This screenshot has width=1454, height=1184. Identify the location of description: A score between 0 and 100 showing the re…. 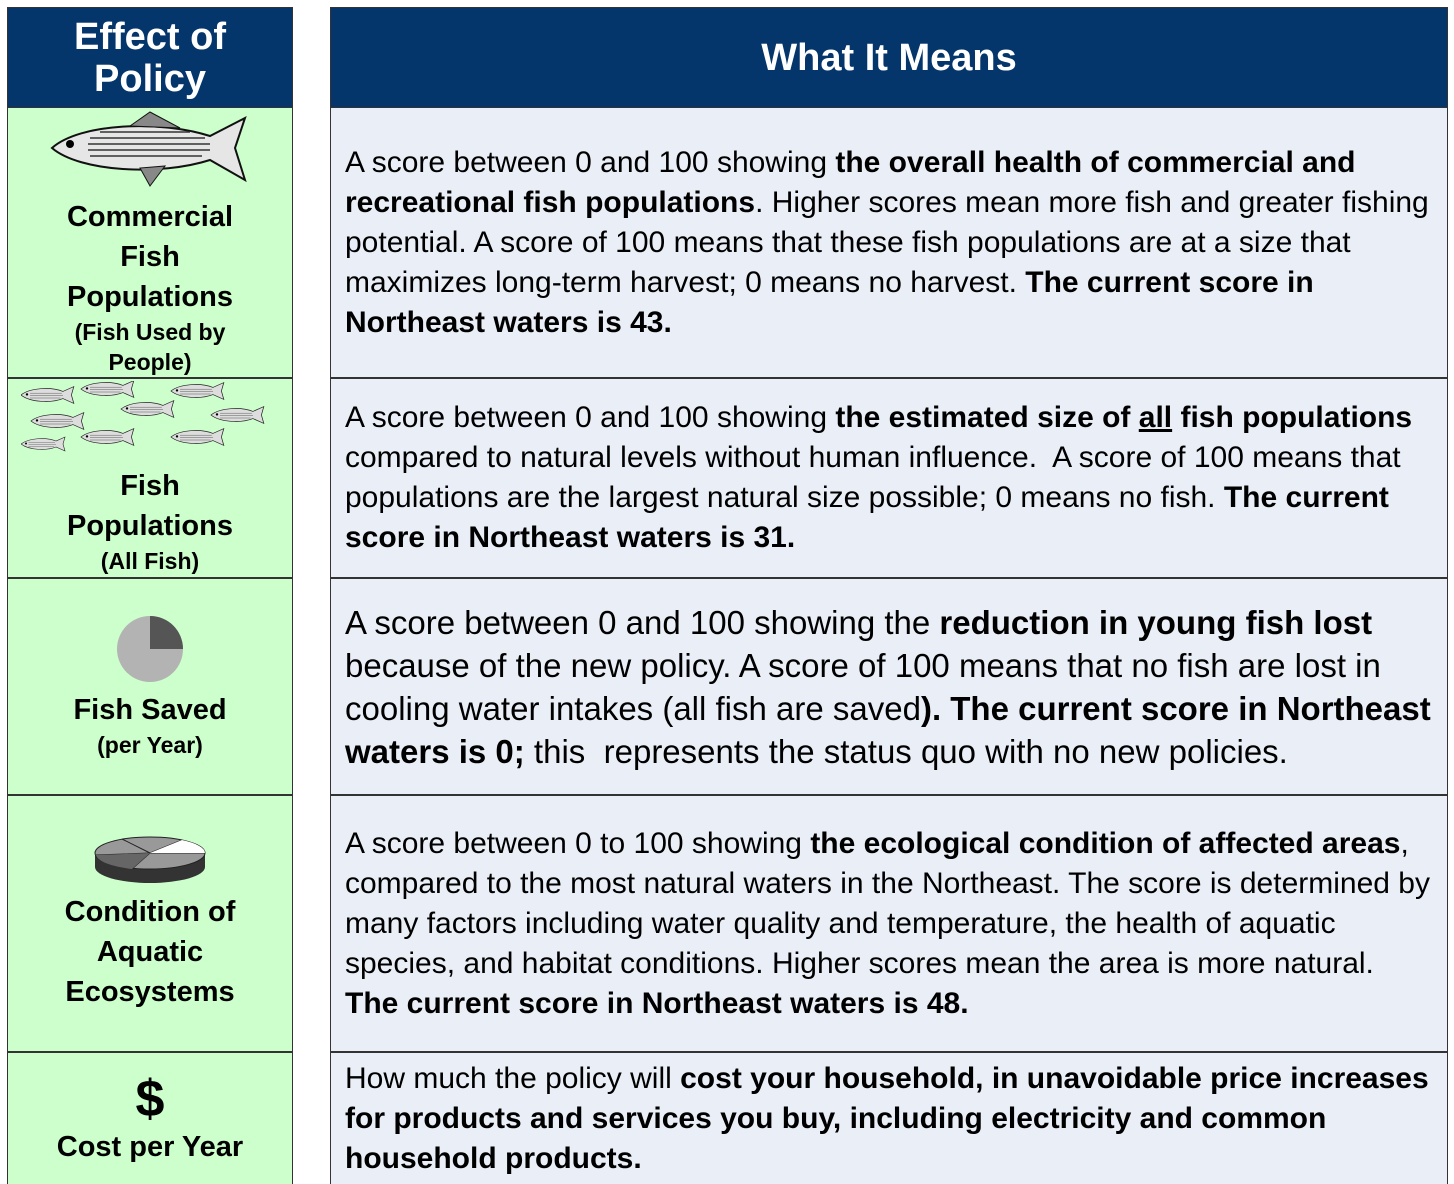
(889, 687).